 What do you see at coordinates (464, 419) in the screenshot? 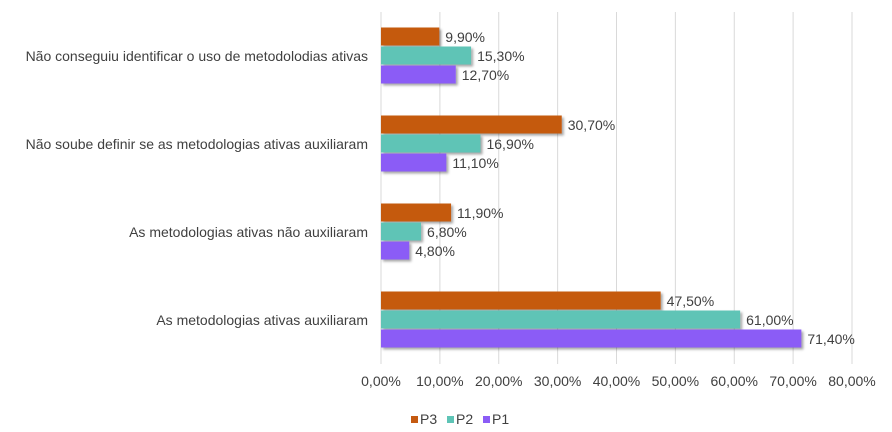
I see `legend-label: P2` at bounding box center [464, 419].